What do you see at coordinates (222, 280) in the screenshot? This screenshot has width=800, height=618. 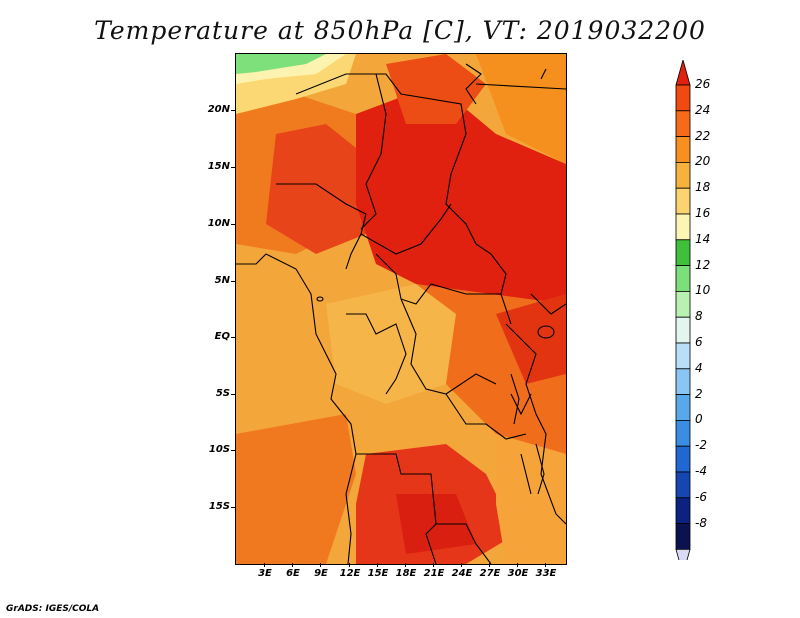 I see `lat-tick-label: 5N` at bounding box center [222, 280].